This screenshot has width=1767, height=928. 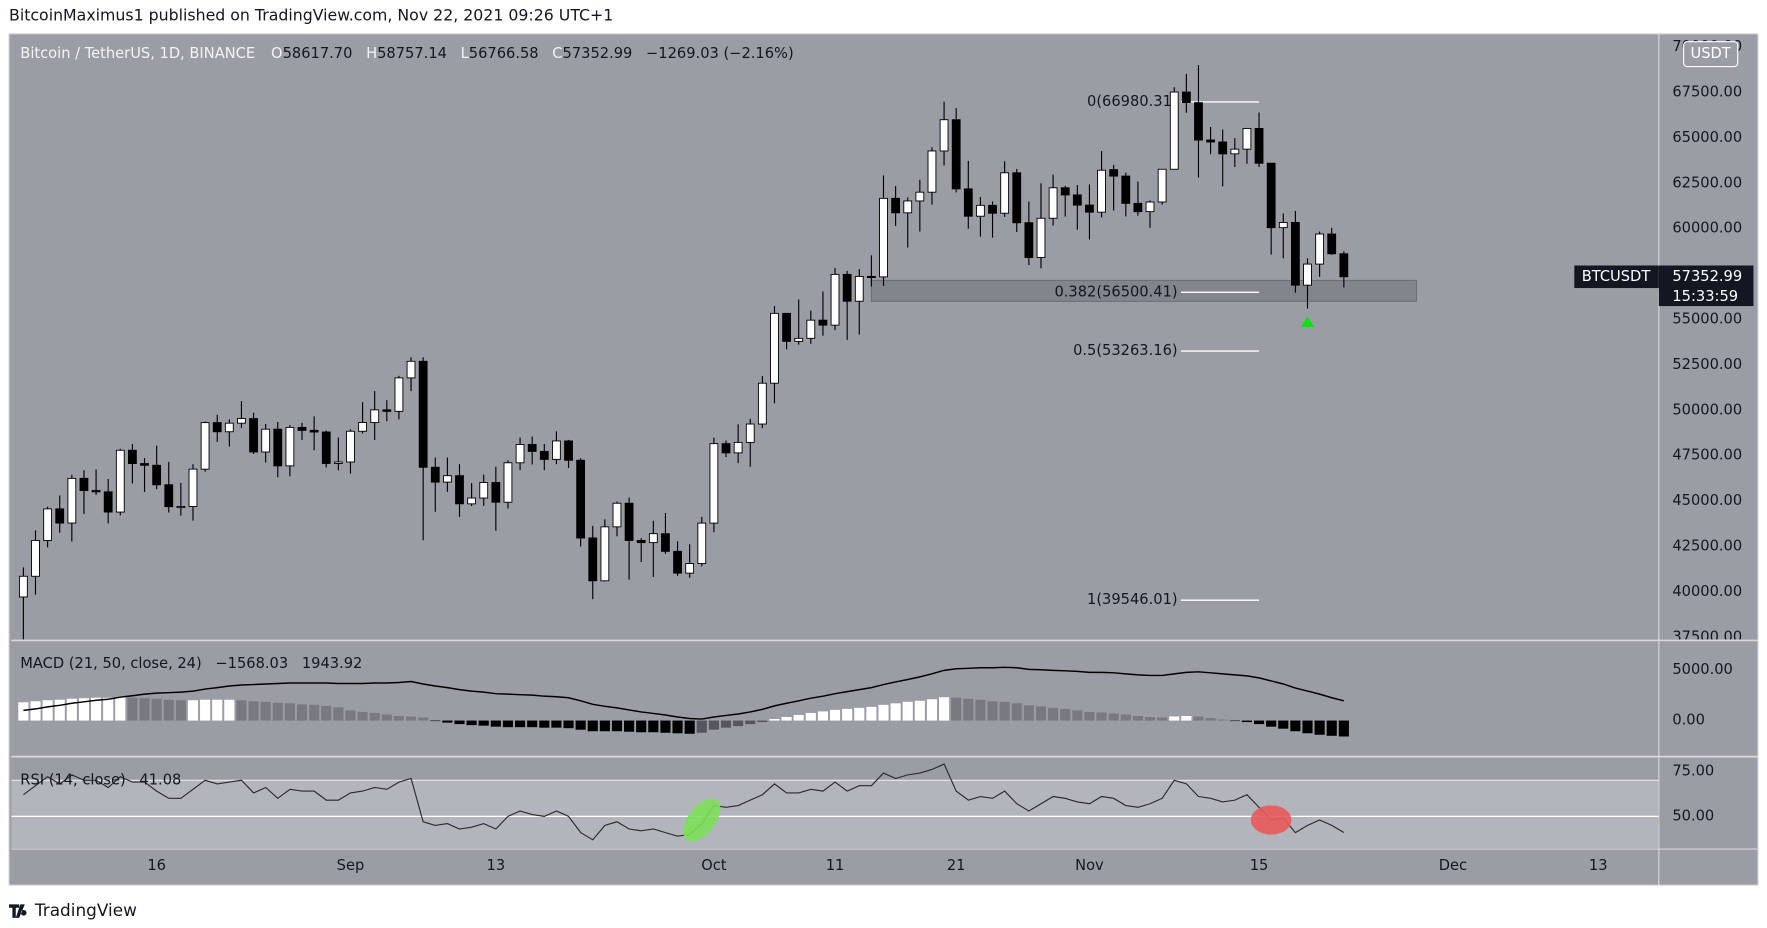 What do you see at coordinates (720, 53) in the screenshot?
I see `price-change: −1269.03 (−2.16%)` at bounding box center [720, 53].